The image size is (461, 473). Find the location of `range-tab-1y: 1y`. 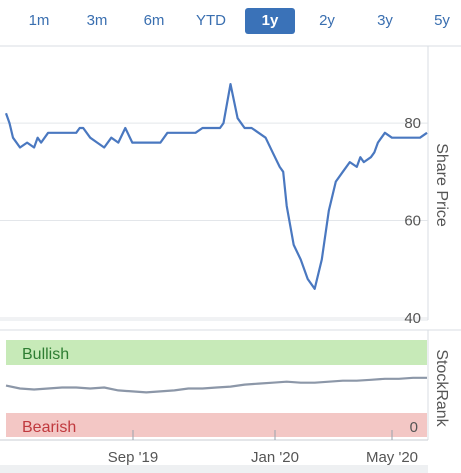

range-tab-1y: 1y is located at coordinates (270, 21).